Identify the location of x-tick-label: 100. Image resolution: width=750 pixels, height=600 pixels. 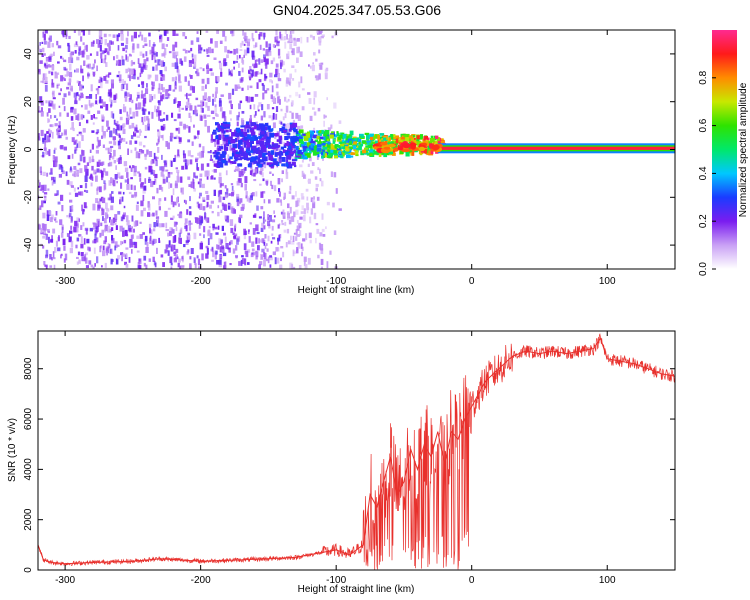
(607, 281).